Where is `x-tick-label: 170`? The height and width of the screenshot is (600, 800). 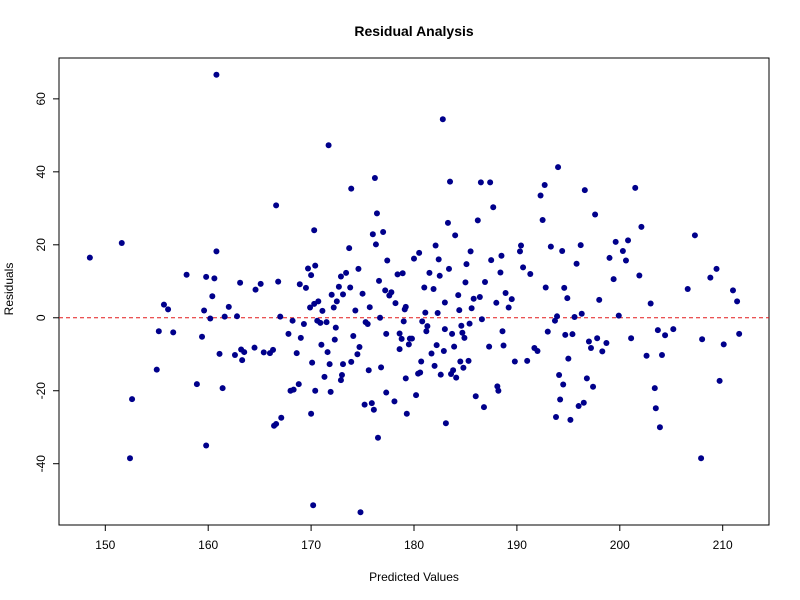
x-tick-label: 170 is located at coordinates (311, 545).